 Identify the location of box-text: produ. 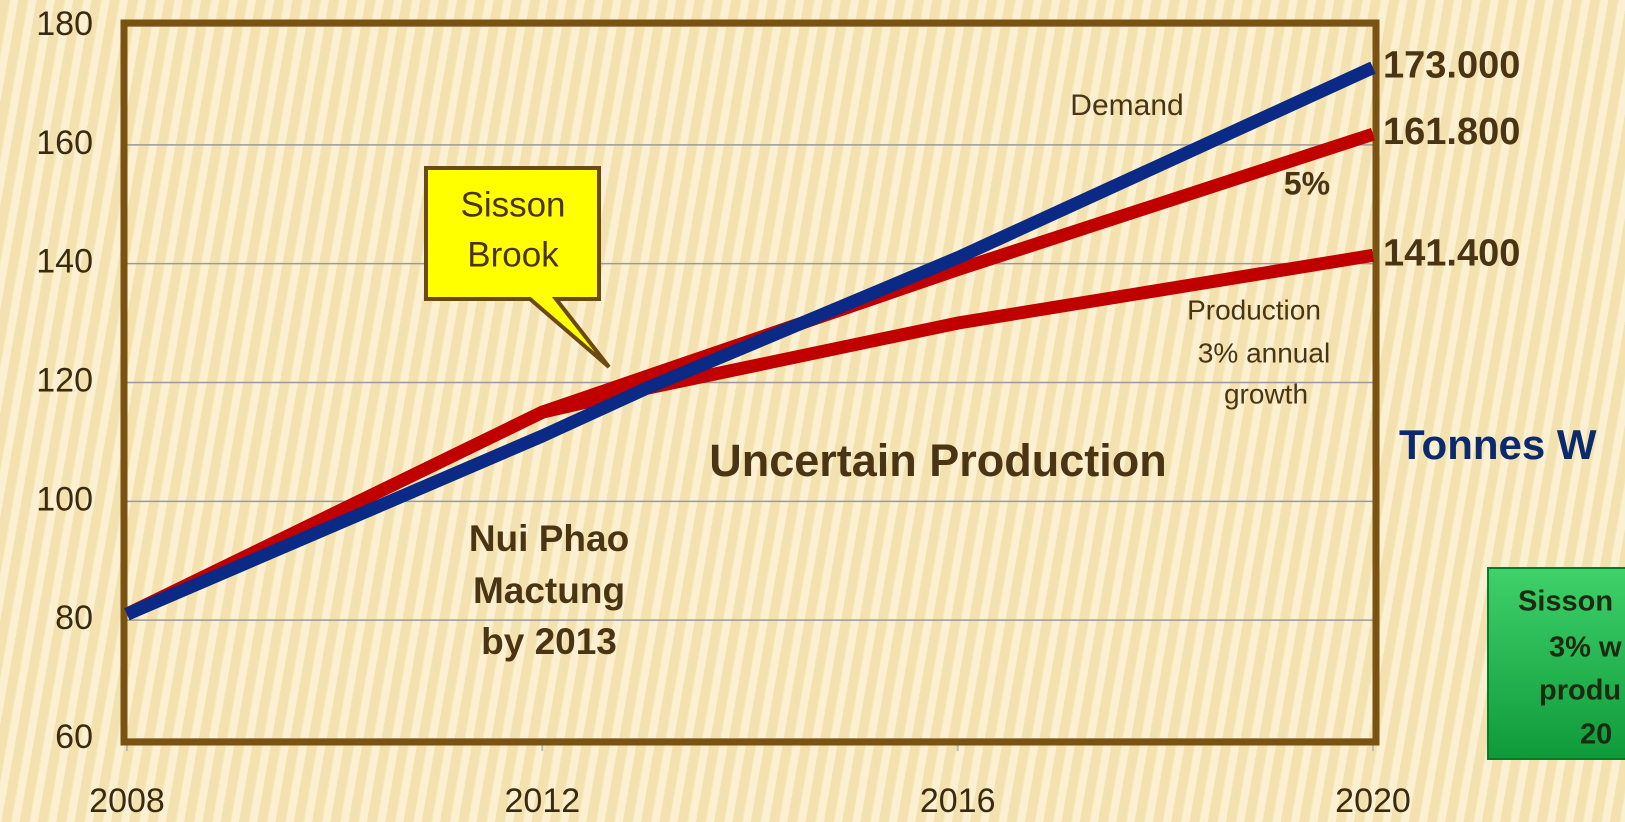
(1580, 691).